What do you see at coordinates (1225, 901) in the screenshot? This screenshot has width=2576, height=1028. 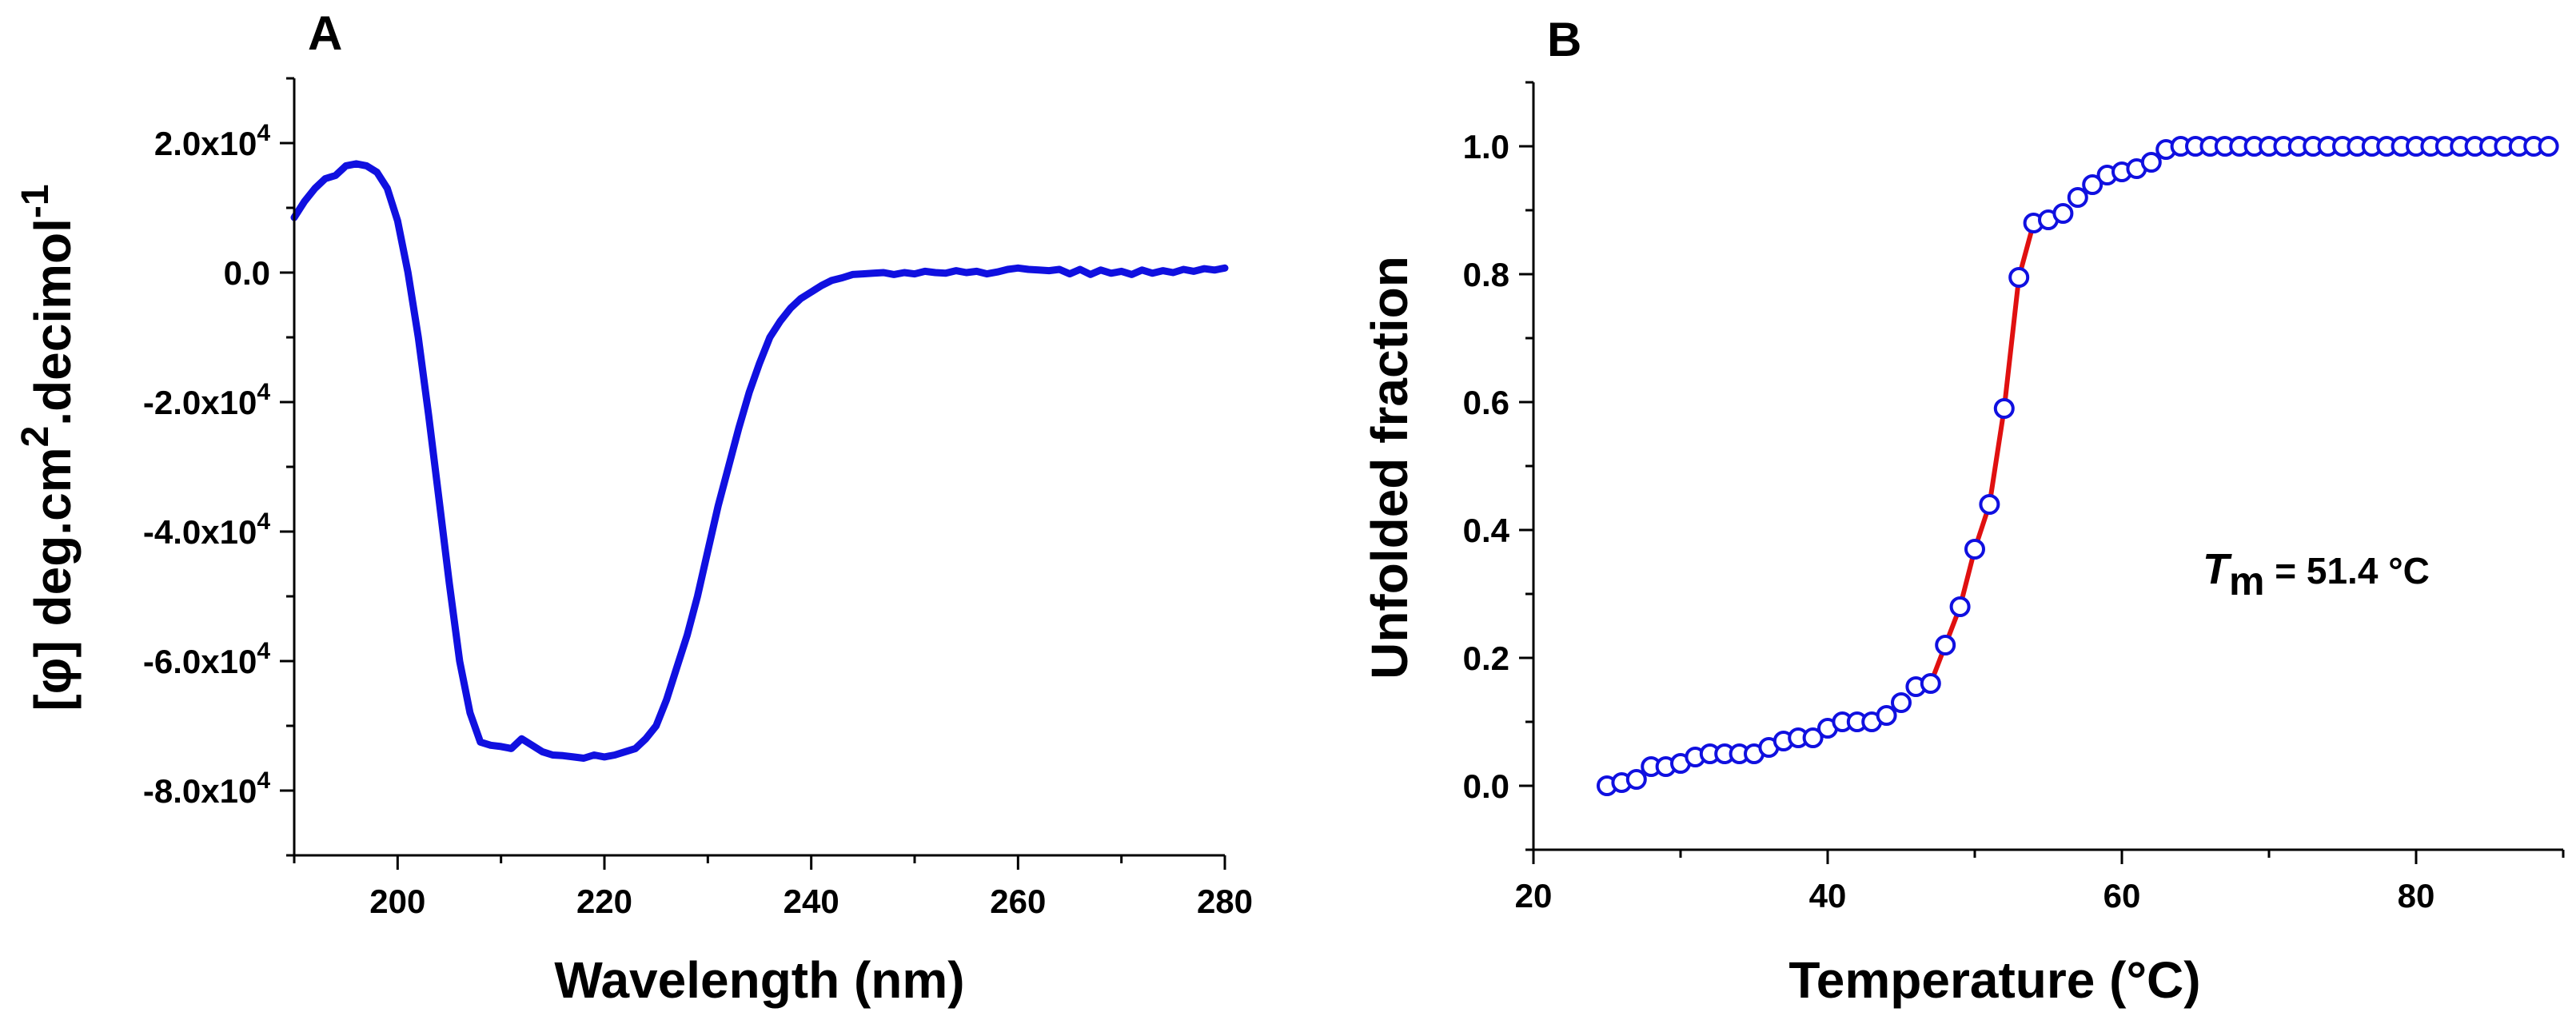 I see `panel-a-x-tick-label: 280` at bounding box center [1225, 901].